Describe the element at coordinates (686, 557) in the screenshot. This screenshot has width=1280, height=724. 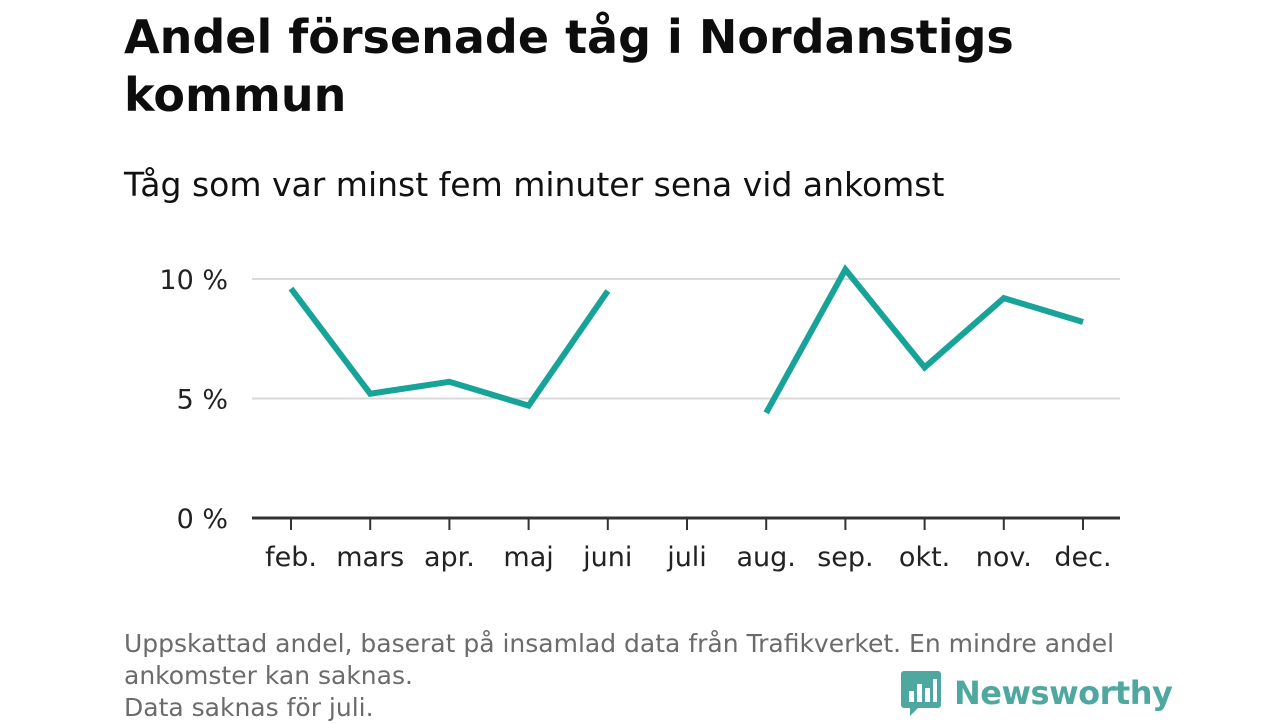
I see `x-tick-label: juli` at that location.